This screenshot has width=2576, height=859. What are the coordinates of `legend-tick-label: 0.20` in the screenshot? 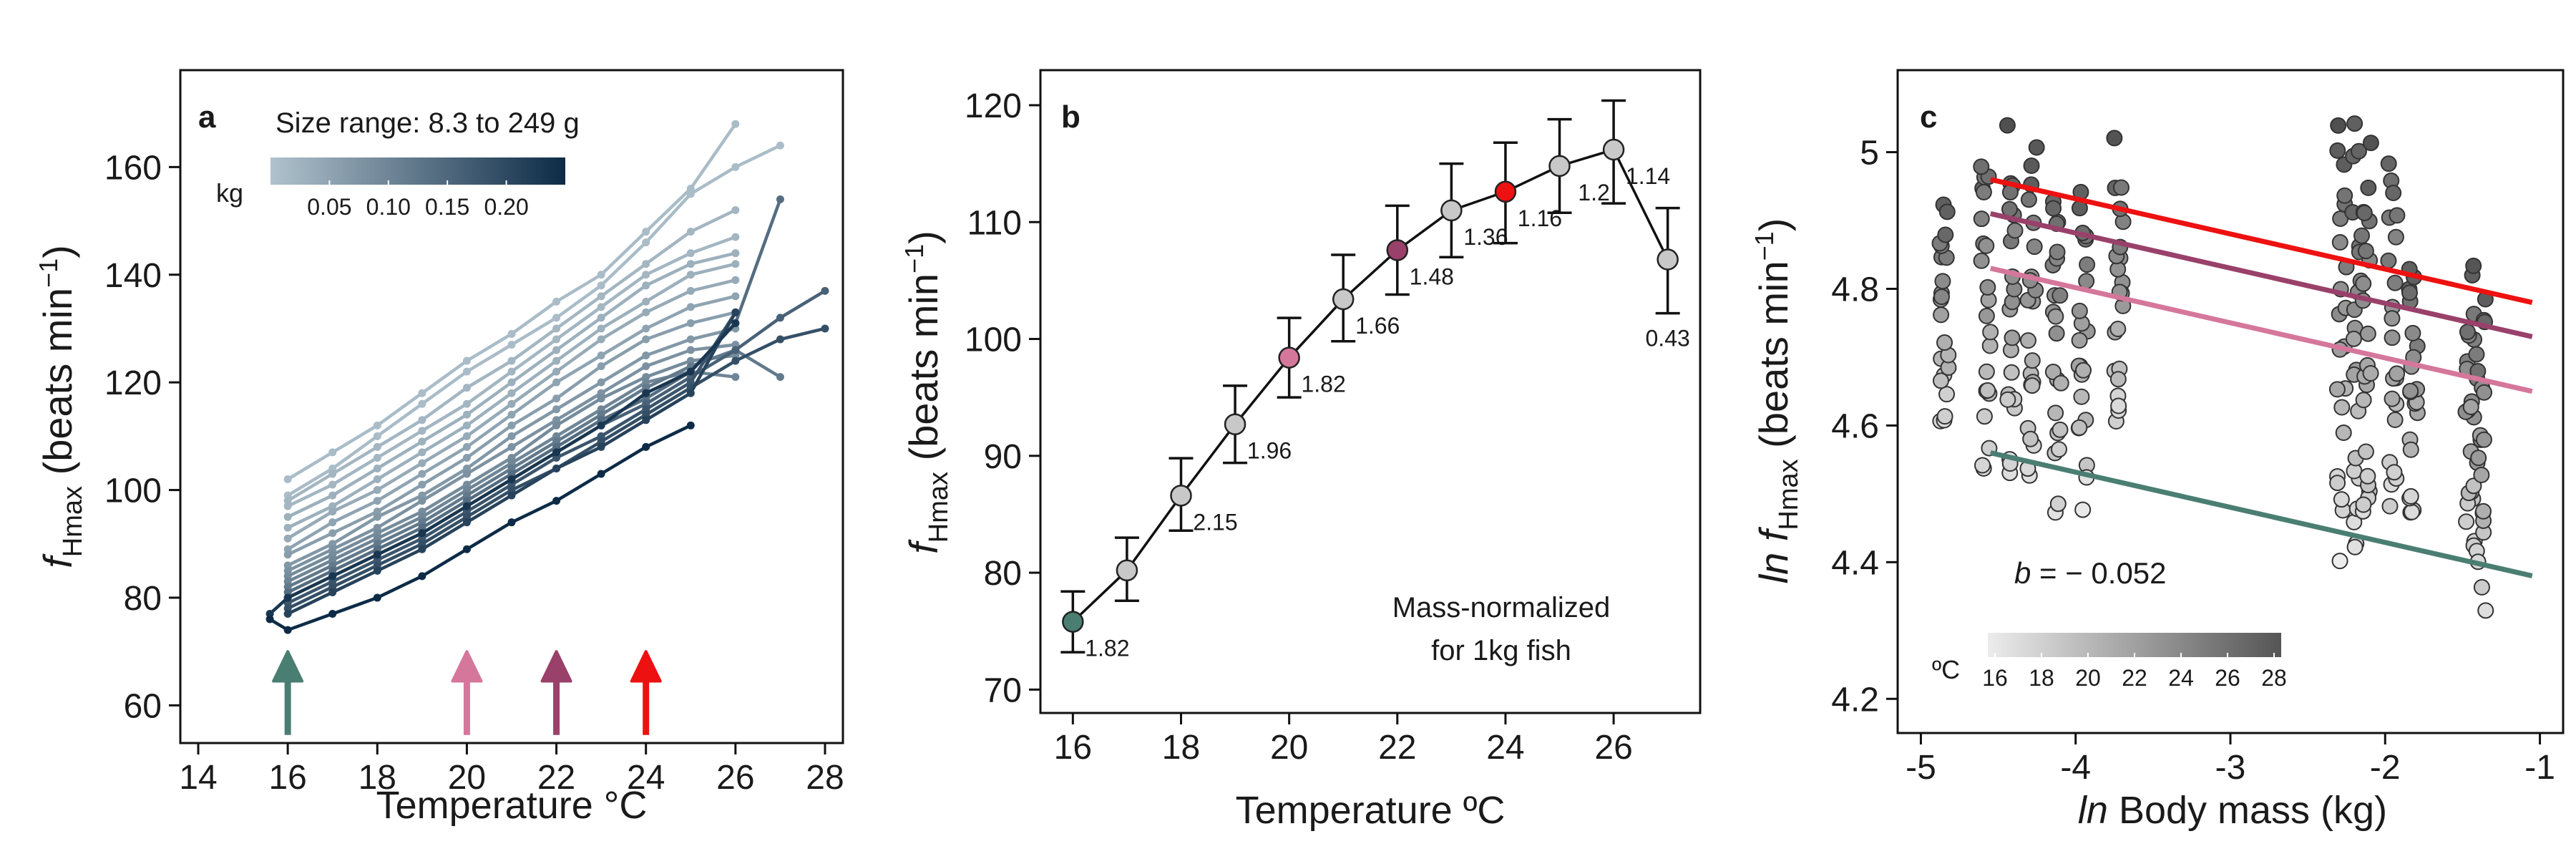 It's located at (506, 207).